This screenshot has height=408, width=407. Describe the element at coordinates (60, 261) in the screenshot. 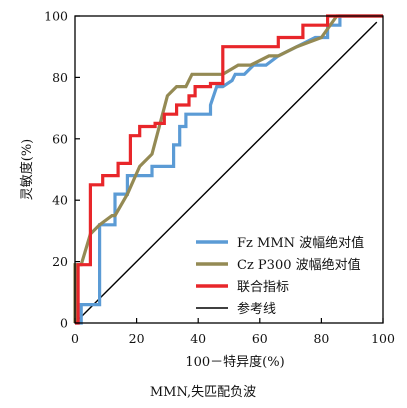

I see `y-tick-label: 20` at that location.